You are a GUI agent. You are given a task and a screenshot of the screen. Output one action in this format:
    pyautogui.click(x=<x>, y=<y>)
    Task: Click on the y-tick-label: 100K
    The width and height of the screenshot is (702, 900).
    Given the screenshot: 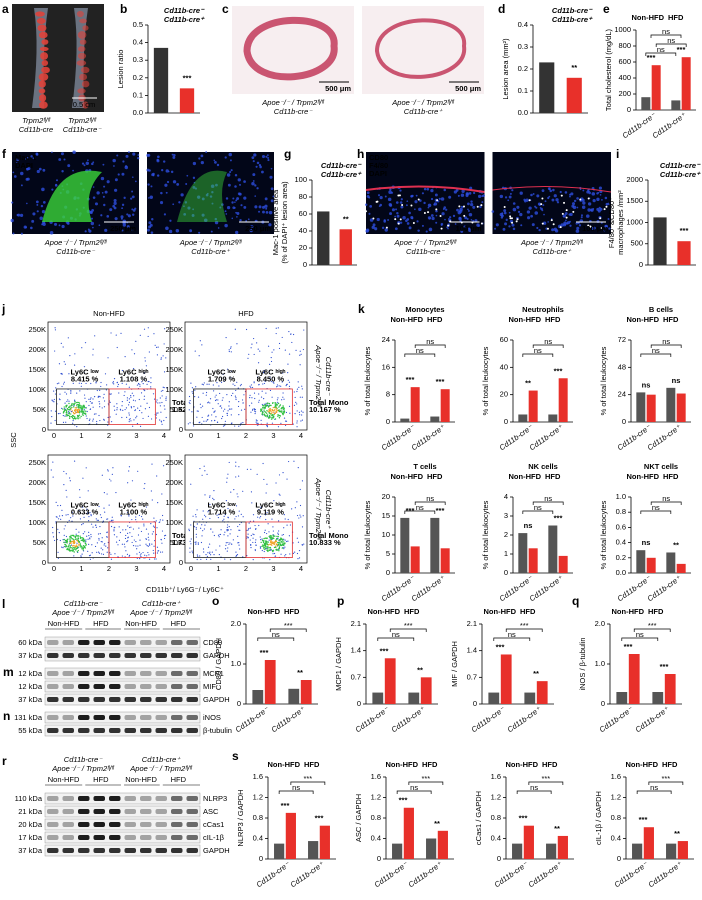 What is the action you would take?
    pyautogui.click(x=174, y=522)
    